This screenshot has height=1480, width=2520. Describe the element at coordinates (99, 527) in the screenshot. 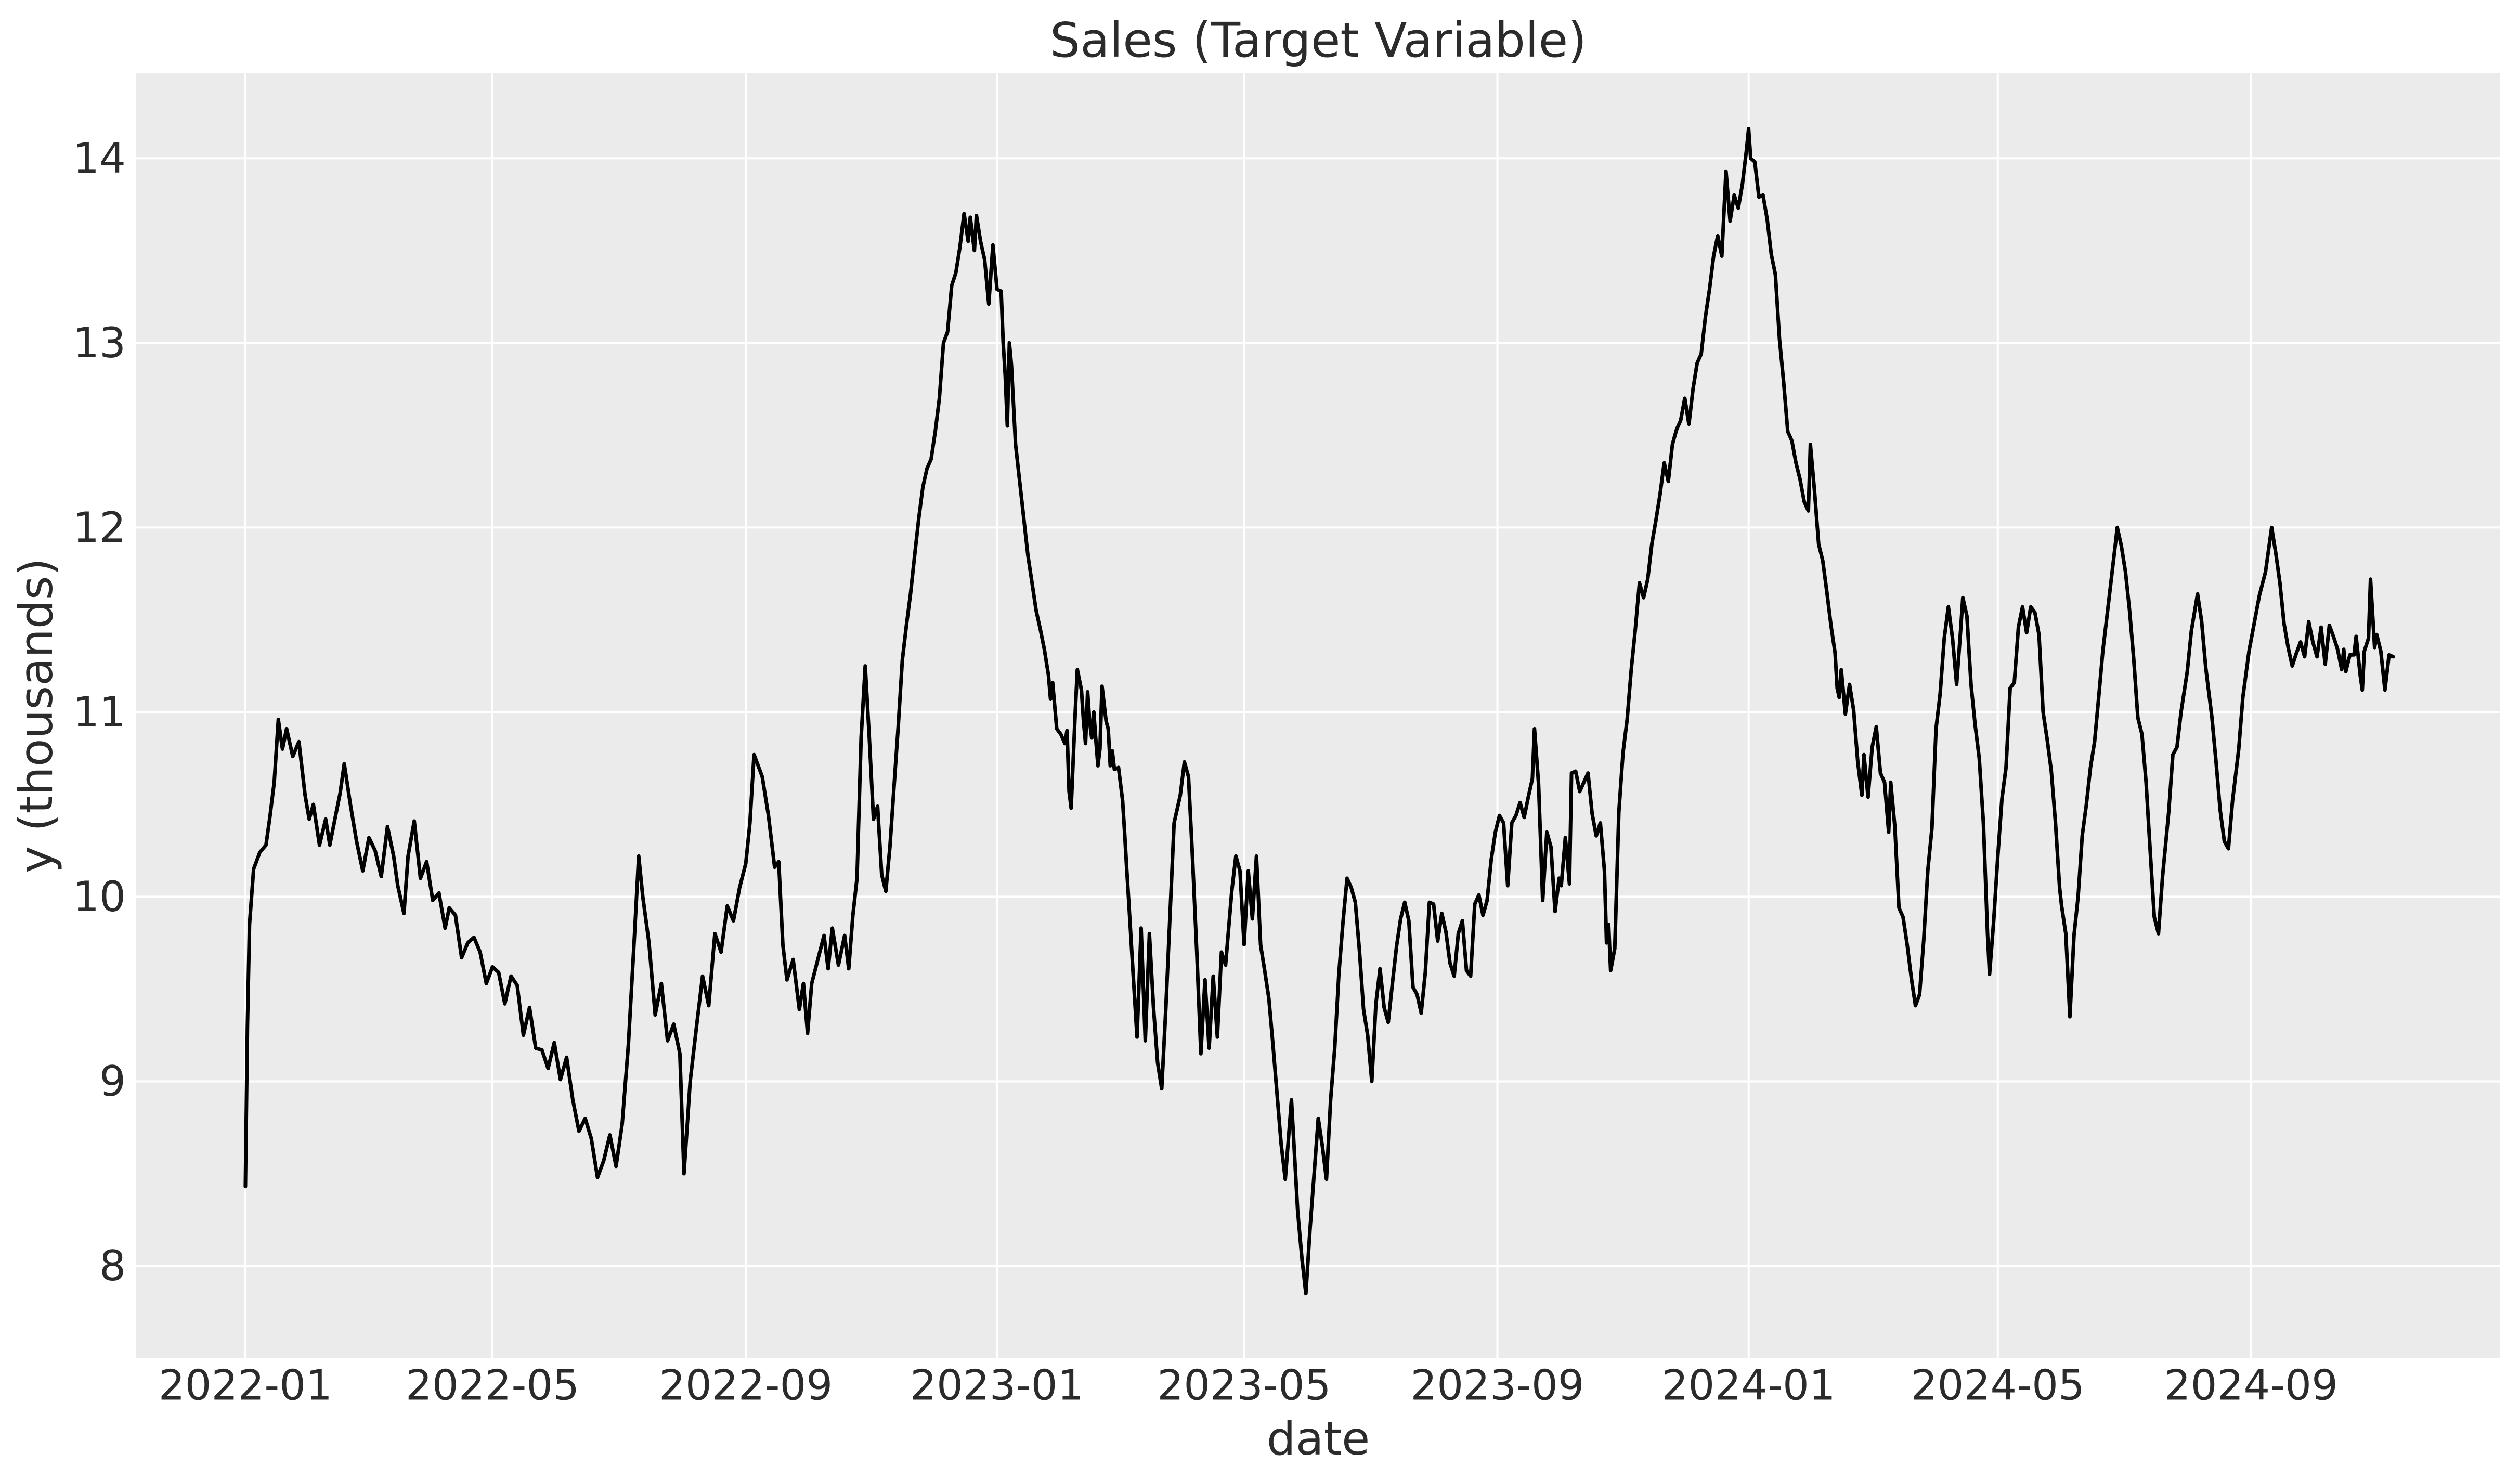

I see `y-tick-label: 12` at that location.